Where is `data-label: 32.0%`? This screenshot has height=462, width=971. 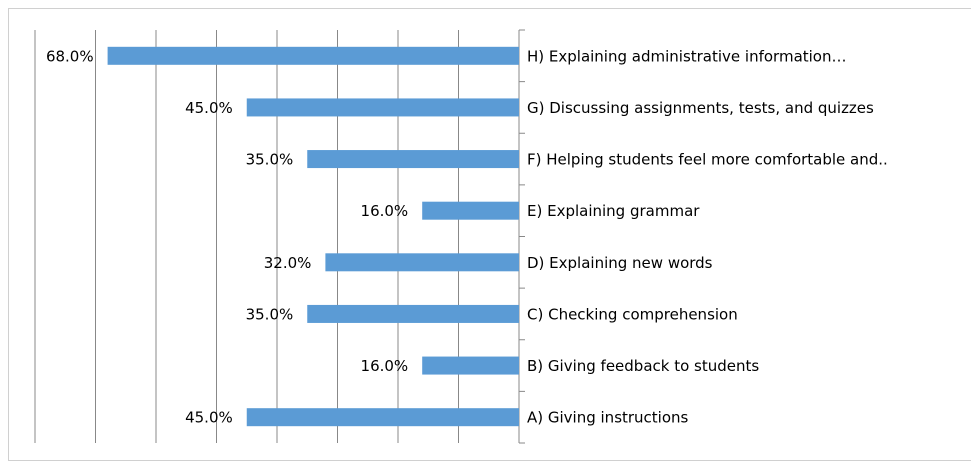 data-label: 32.0% is located at coordinates (288, 263).